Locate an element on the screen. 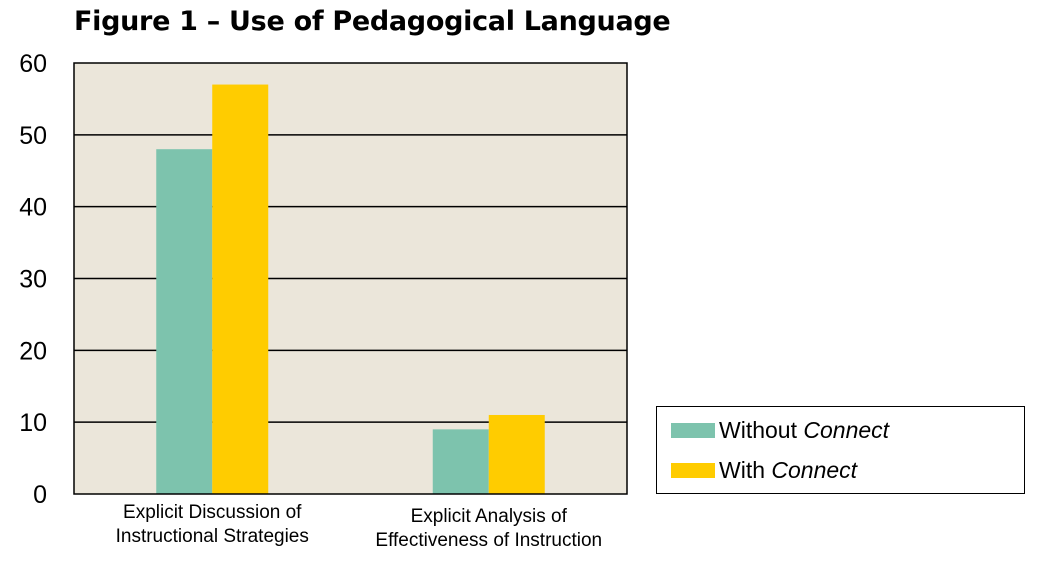  legend-item-without-connect: Without Connect is located at coordinates (780, 430).